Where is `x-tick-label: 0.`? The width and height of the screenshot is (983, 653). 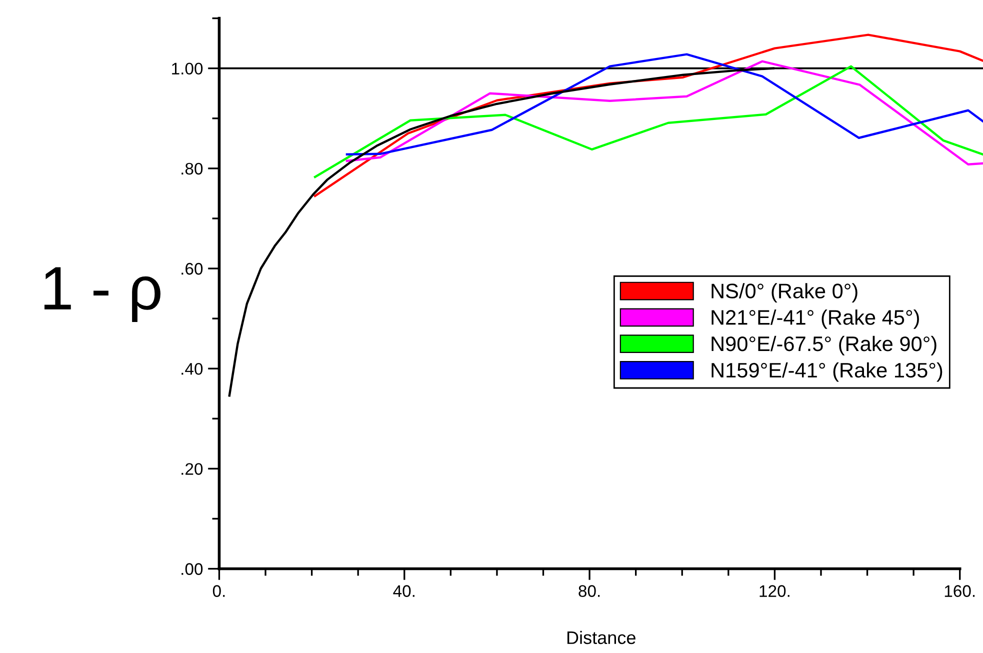 x-tick-label: 0. is located at coordinates (218, 591).